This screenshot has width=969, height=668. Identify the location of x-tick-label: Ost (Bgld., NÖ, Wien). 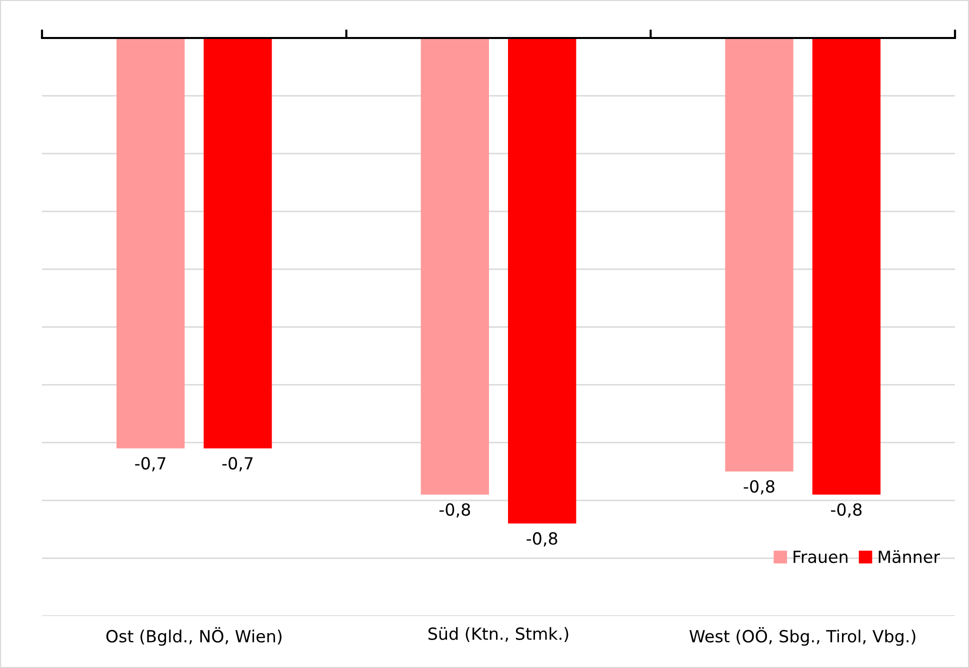
(194, 636).